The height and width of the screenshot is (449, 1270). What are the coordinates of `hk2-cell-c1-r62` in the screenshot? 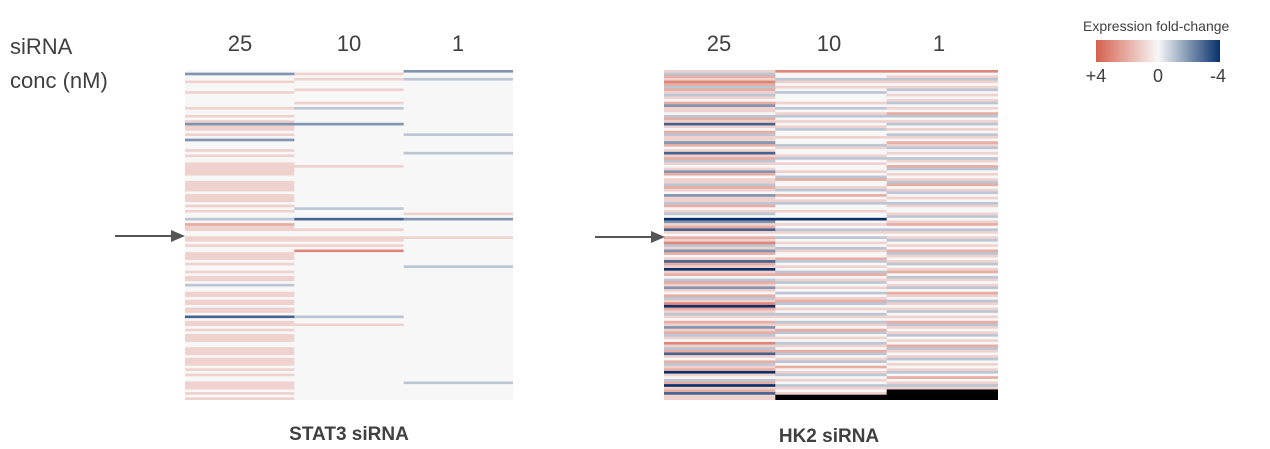 It's located at (942, 235).